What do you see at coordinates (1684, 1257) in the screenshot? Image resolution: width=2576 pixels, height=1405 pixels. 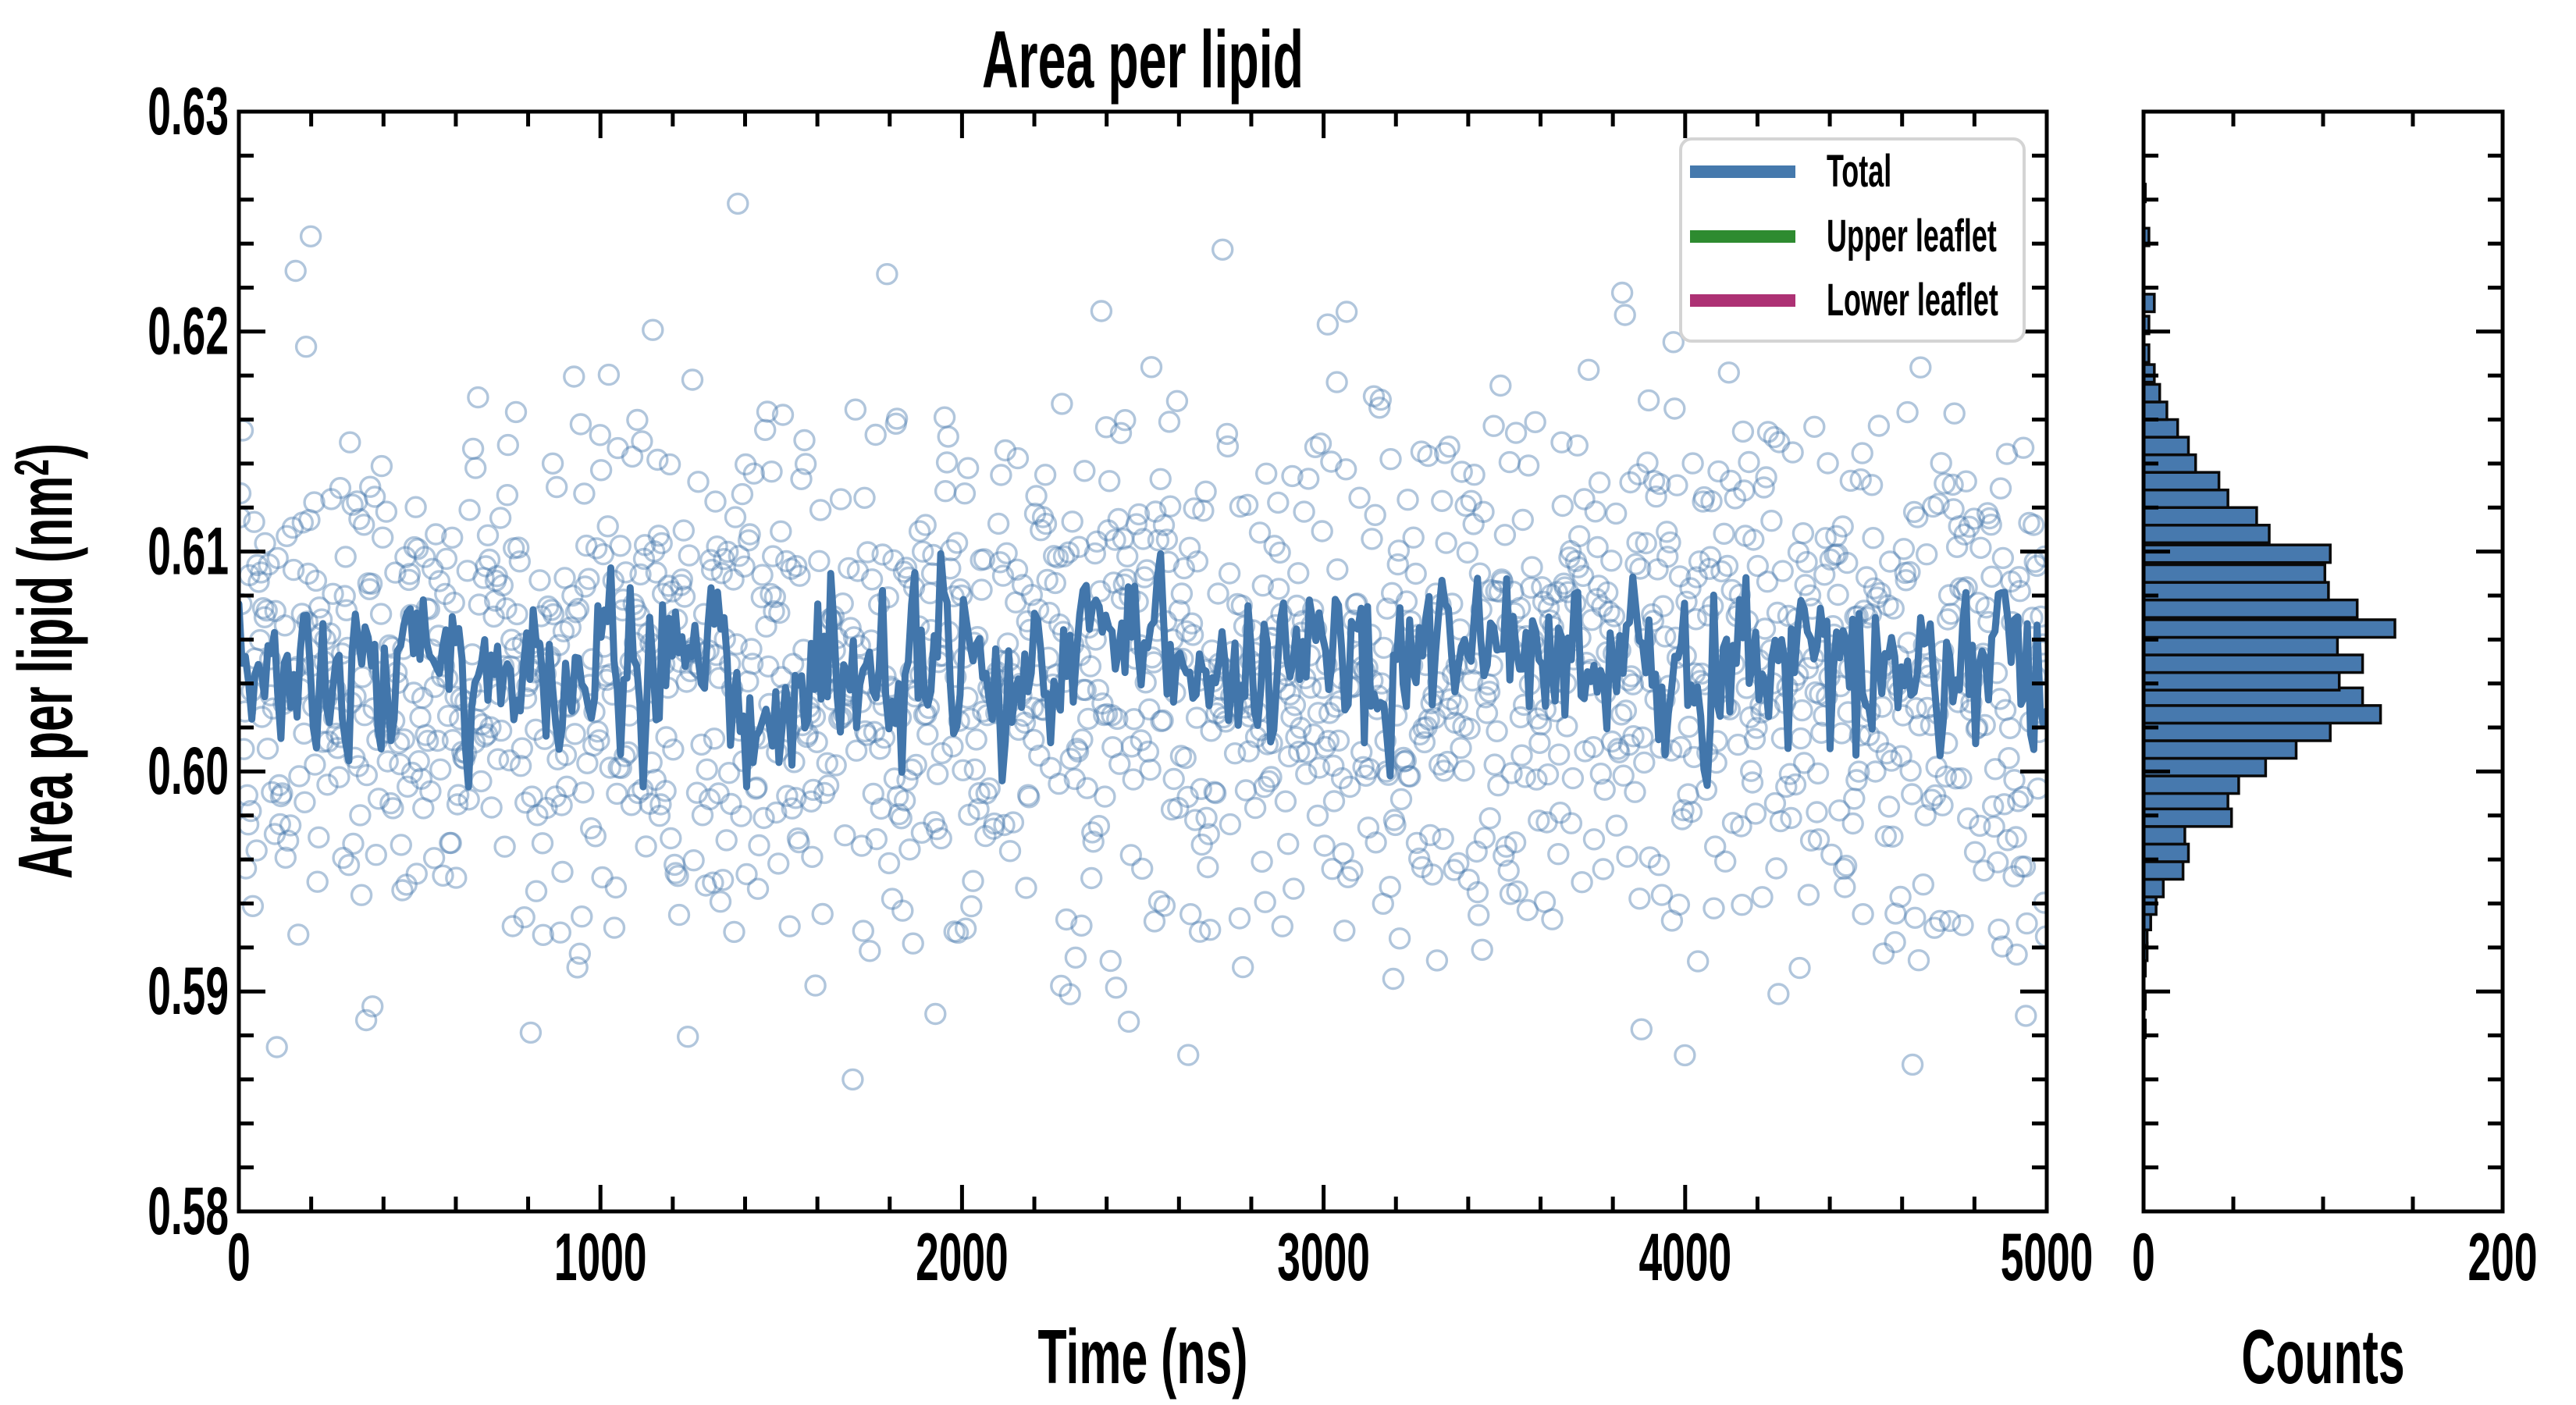 I see `x-tick-label: 4000` at bounding box center [1684, 1257].